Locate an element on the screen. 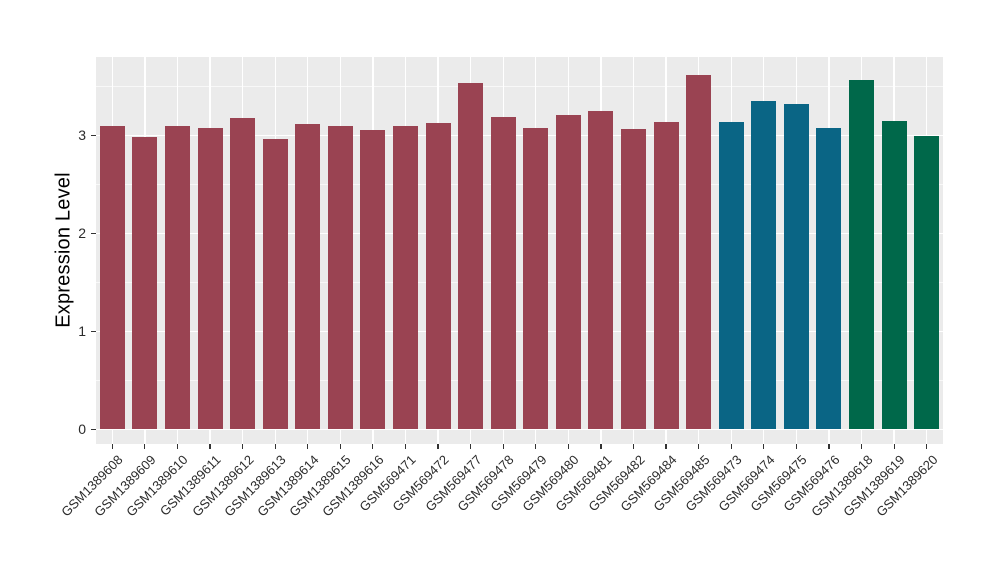 This screenshot has height=580, width=1000. bar-GSM569476 is located at coordinates (829, 278).